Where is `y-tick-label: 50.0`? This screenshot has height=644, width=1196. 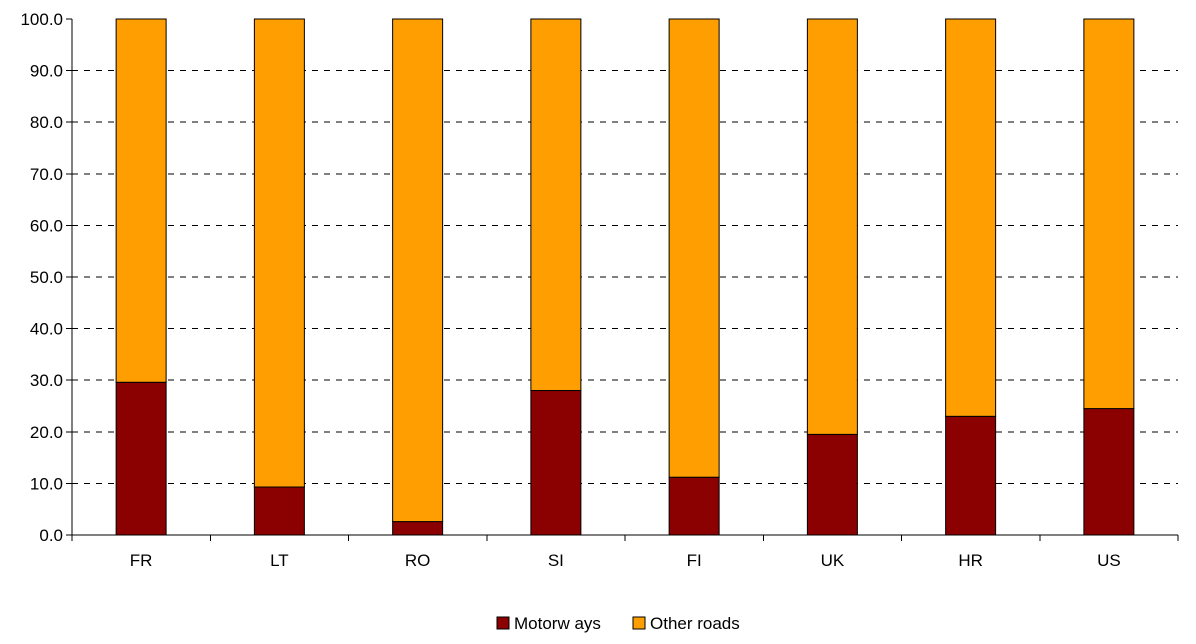 y-tick-label: 50.0 is located at coordinates (46, 277).